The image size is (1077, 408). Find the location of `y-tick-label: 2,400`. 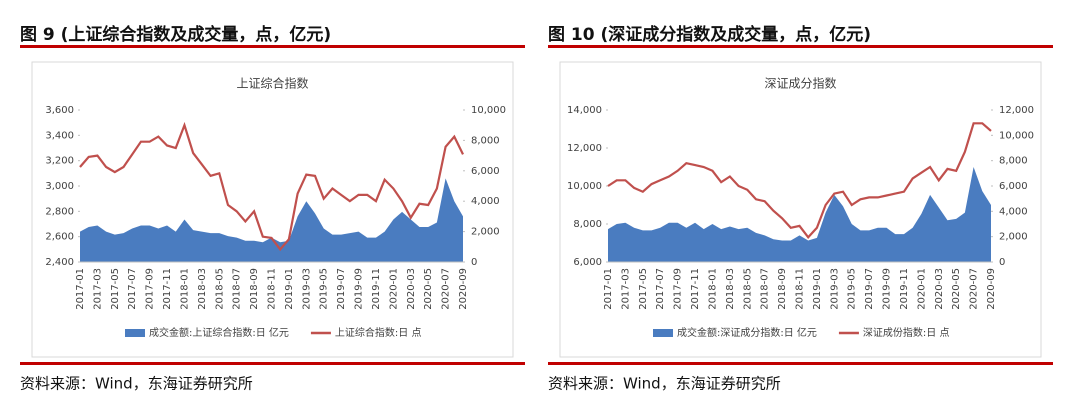

y-tick-label: 2,400 is located at coordinates (59, 262).